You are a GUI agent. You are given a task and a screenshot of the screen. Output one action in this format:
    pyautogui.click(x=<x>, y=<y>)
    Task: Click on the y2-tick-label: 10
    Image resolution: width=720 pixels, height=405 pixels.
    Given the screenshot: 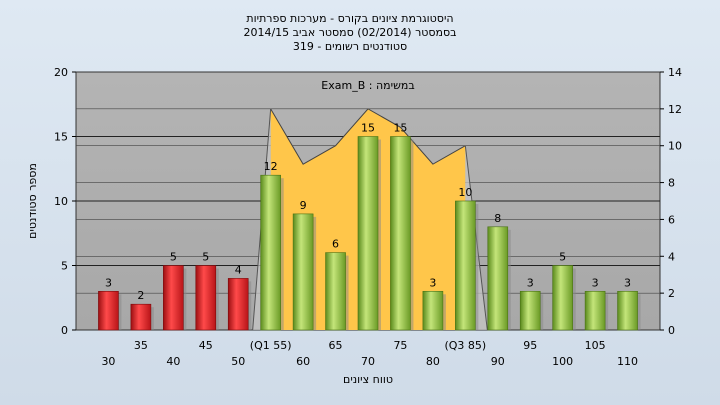 What is the action you would take?
    pyautogui.click(x=675, y=146)
    